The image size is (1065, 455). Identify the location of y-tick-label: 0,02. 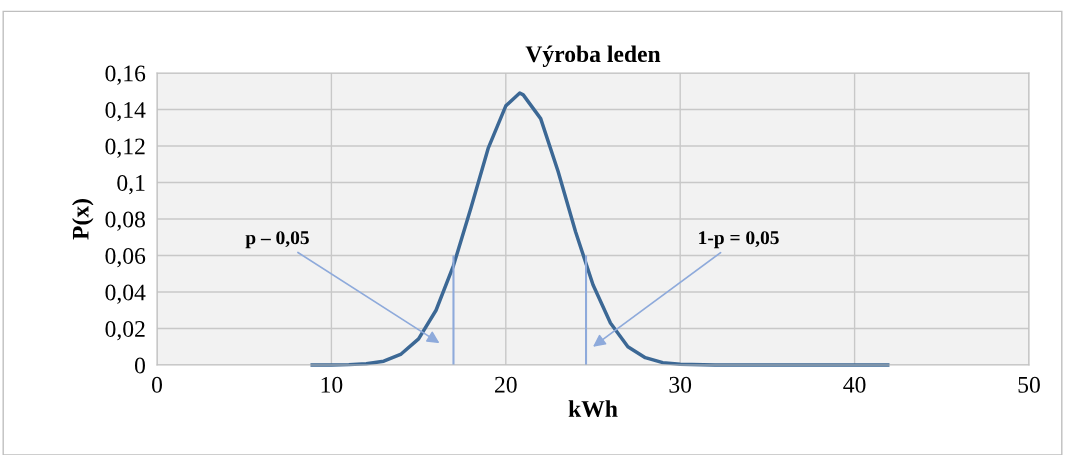
(125, 330).